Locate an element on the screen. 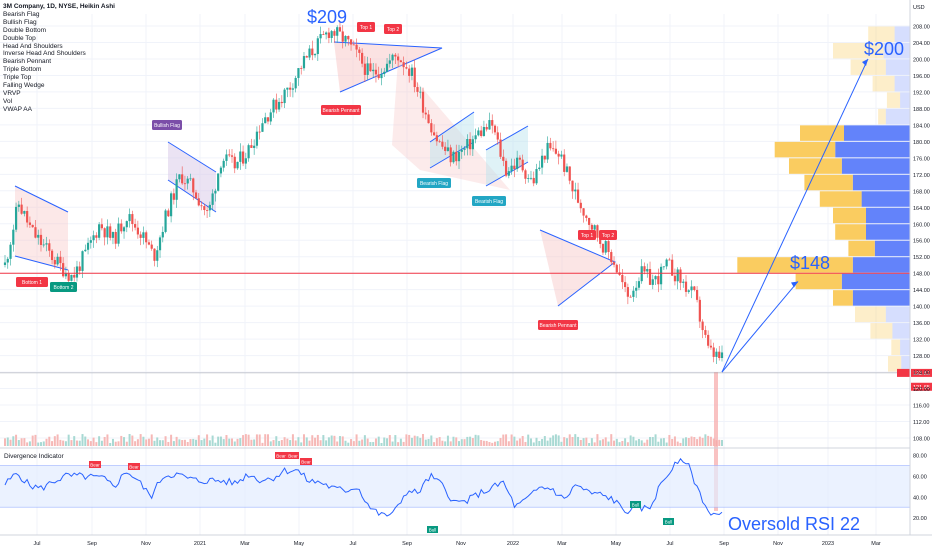  indicator-item: Head And Shoulders is located at coordinates (33, 46).